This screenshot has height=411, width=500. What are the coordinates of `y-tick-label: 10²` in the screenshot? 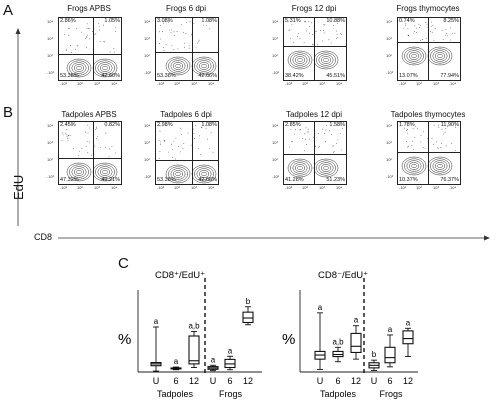 It's located at (275, 159).